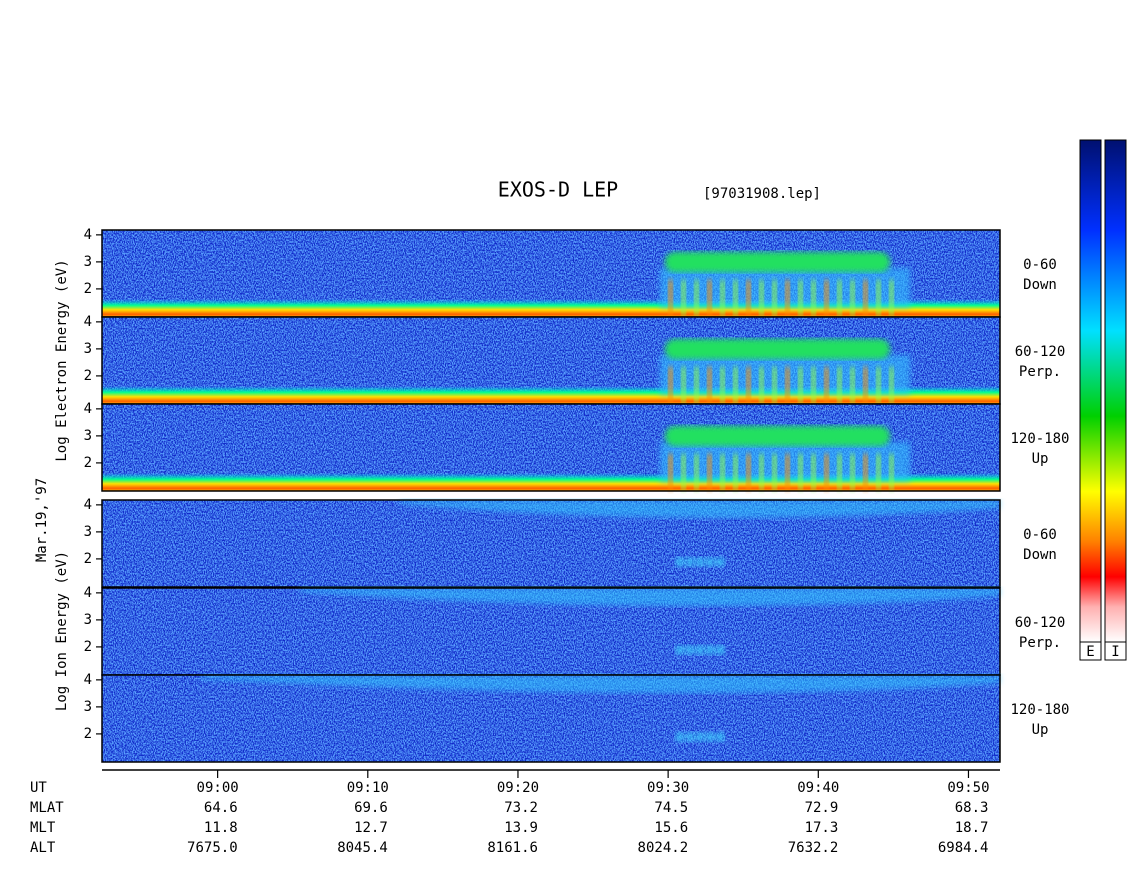 The width and height of the screenshot is (1130, 875). I want to click on x-tick-label: 09:30, so click(668, 788).